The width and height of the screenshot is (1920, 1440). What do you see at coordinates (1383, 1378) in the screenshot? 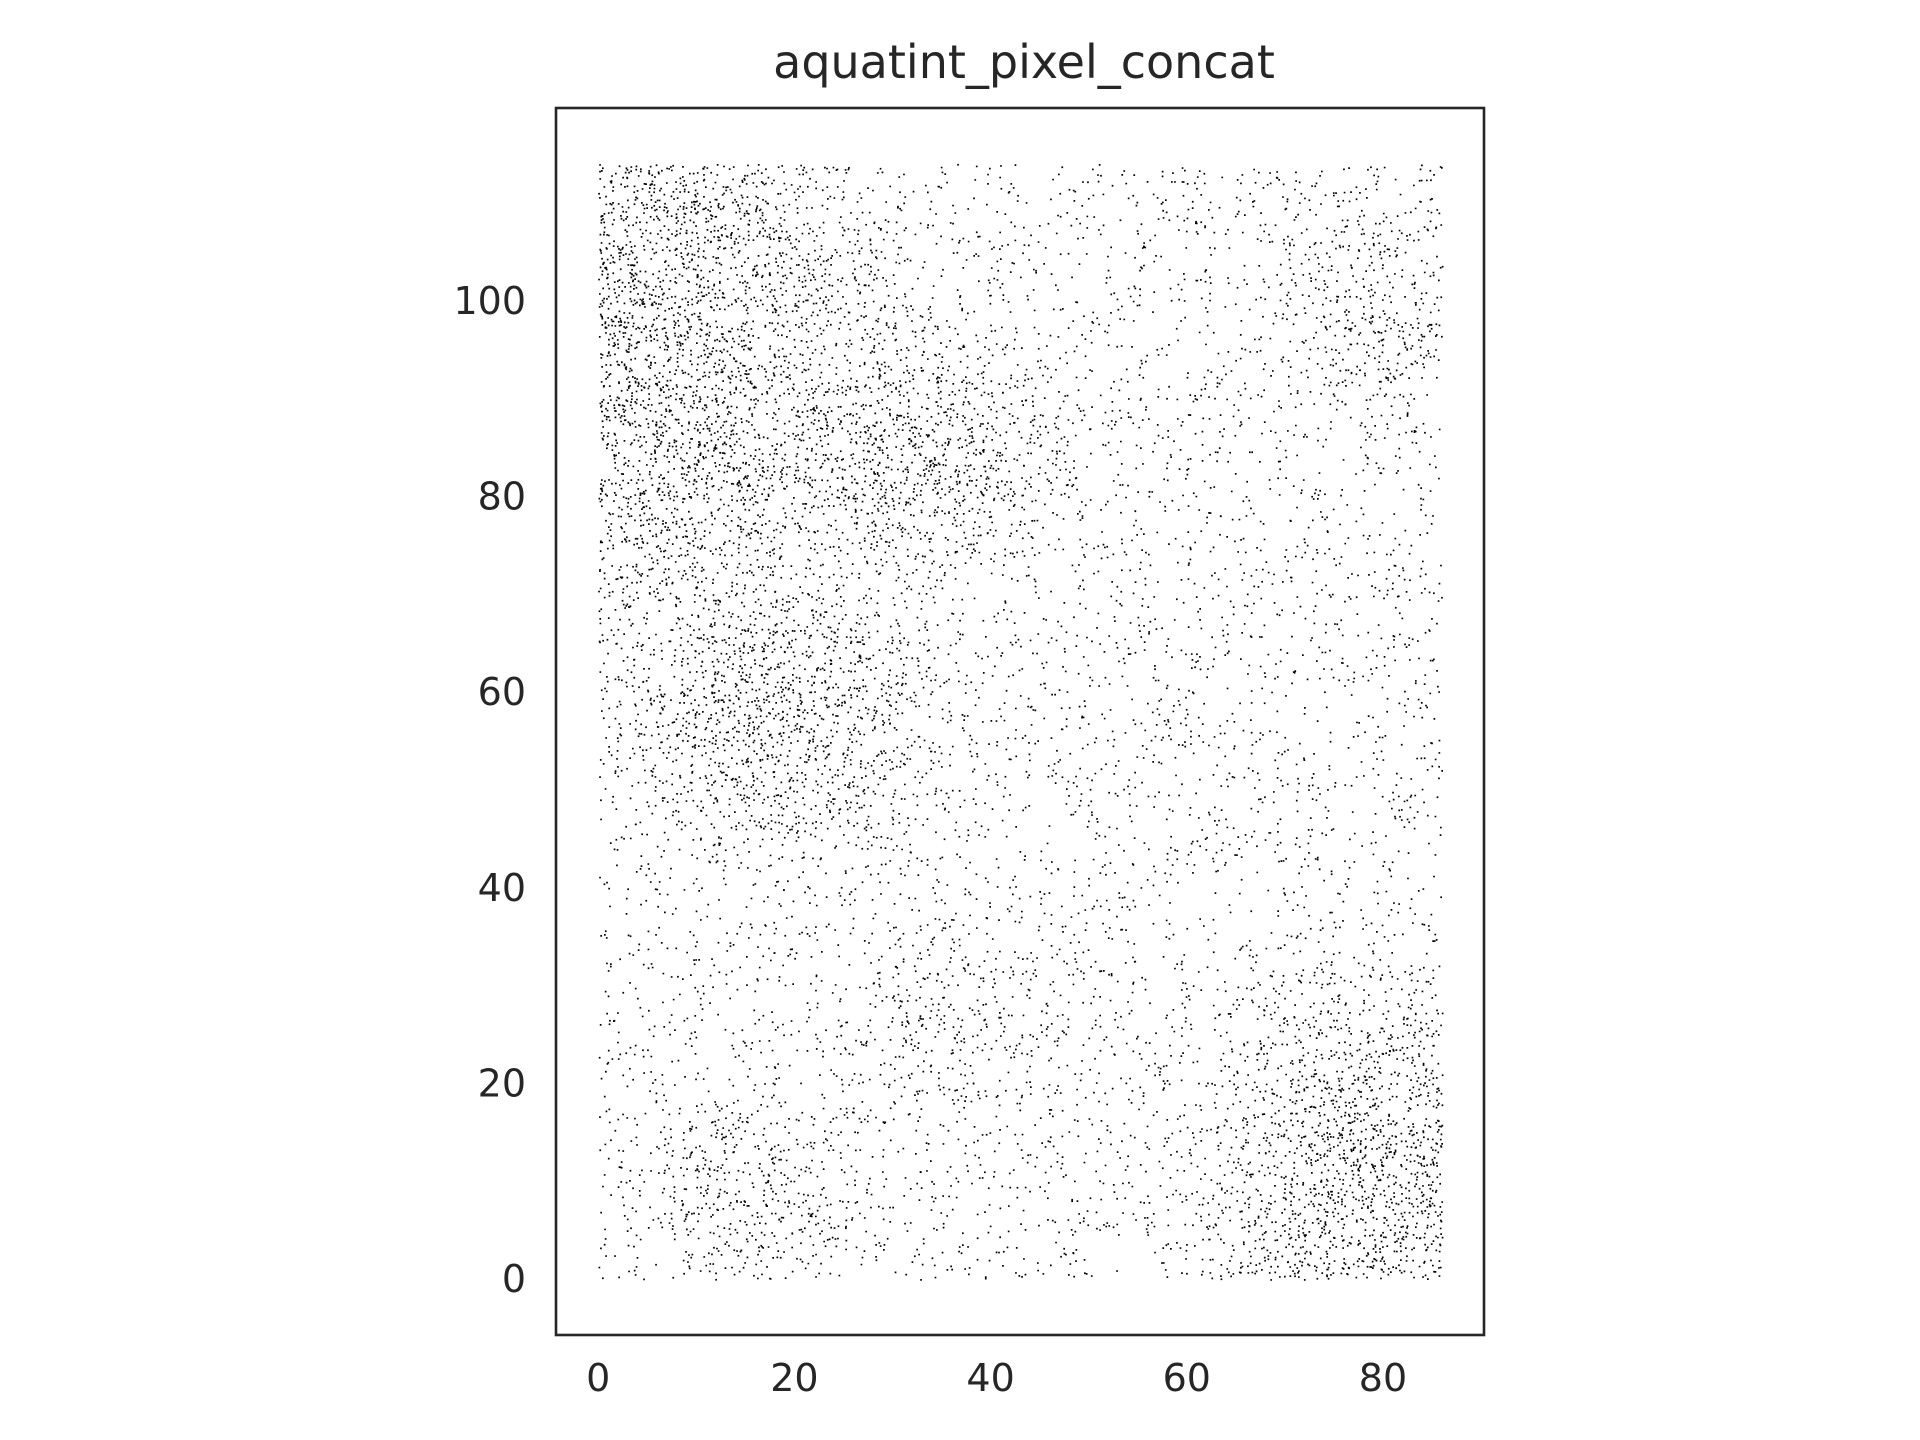
I see `x-tick-label: 80` at bounding box center [1383, 1378].